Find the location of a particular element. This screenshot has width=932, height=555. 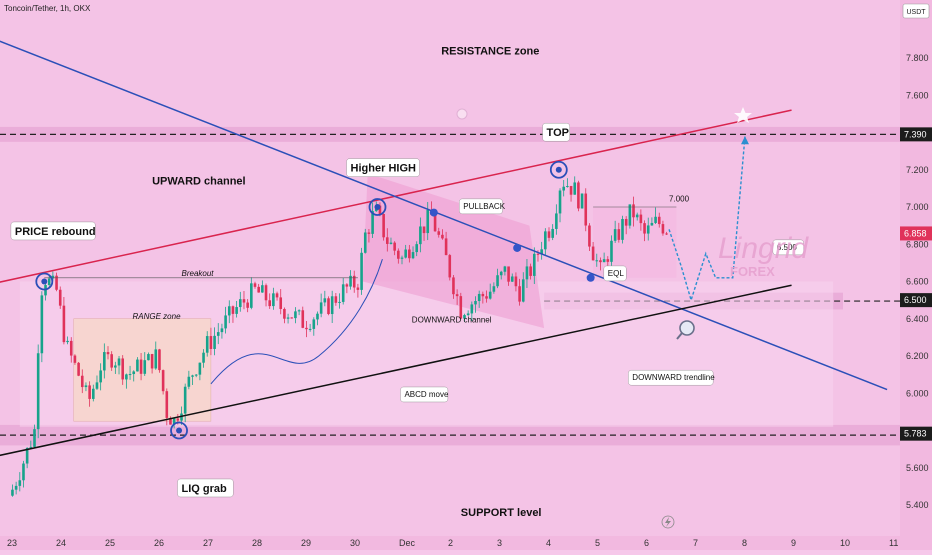

y-tick-label: 6.000 is located at coordinates (917, 393).